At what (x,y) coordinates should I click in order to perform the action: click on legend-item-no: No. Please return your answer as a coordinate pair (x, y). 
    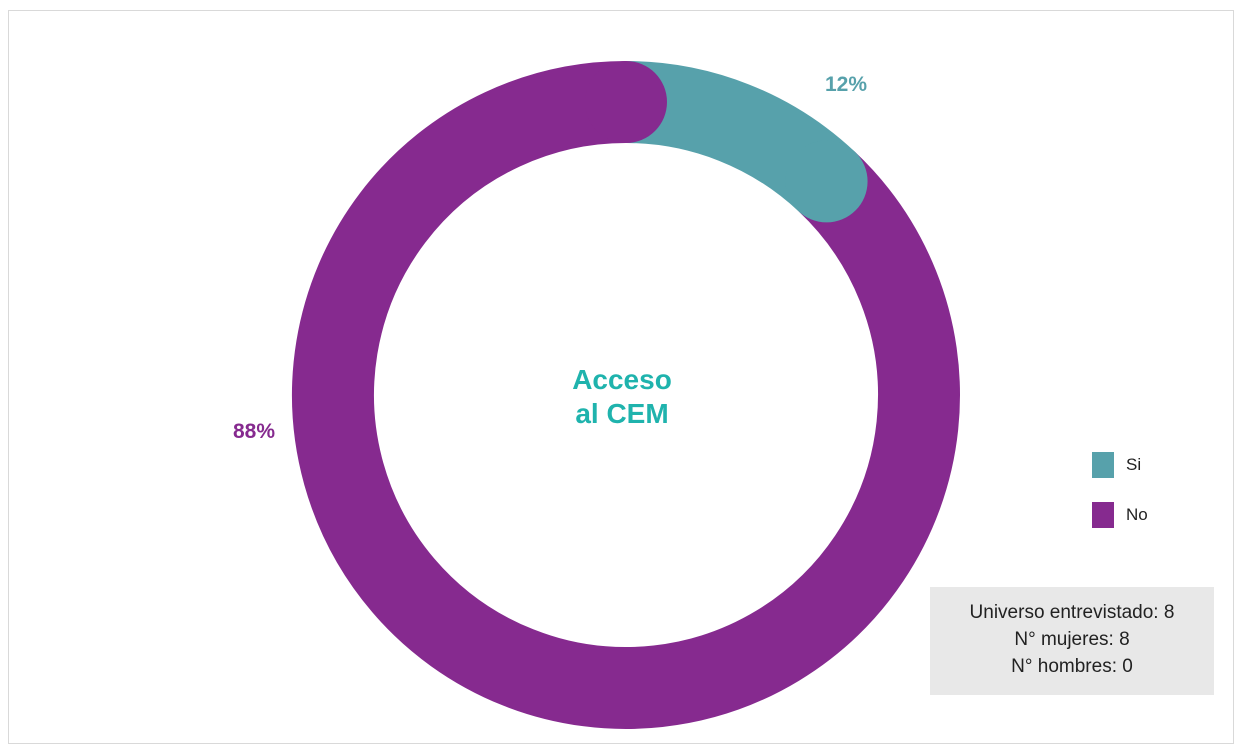
    Looking at the image, I should click on (1120, 515).